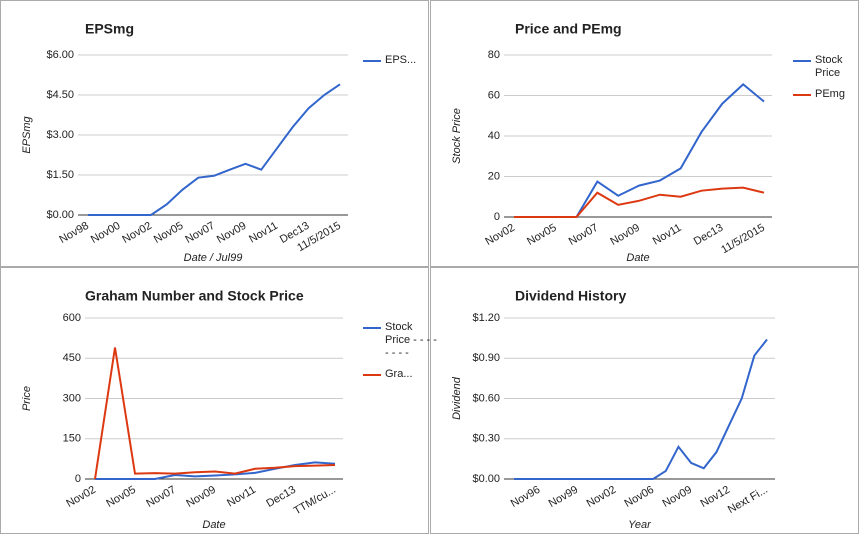 The width and height of the screenshot is (859, 535). Describe the element at coordinates (213, 258) in the screenshot. I see `x-axis-label: Date / Jul99` at that location.